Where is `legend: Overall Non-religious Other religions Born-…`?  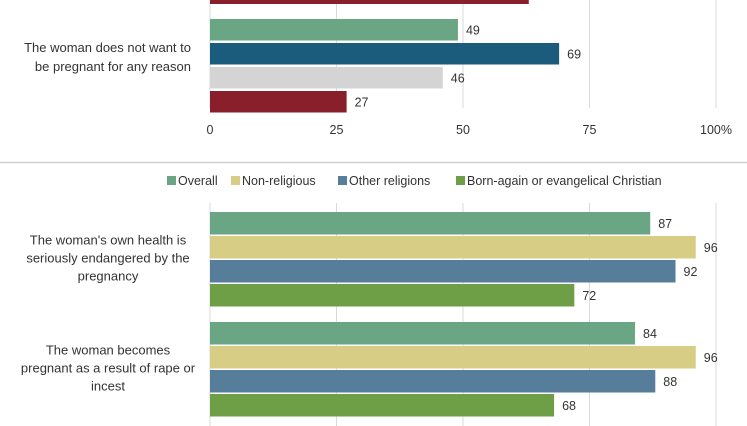 legend: Overall Non-religious Other religions Born-… is located at coordinates (414, 181).